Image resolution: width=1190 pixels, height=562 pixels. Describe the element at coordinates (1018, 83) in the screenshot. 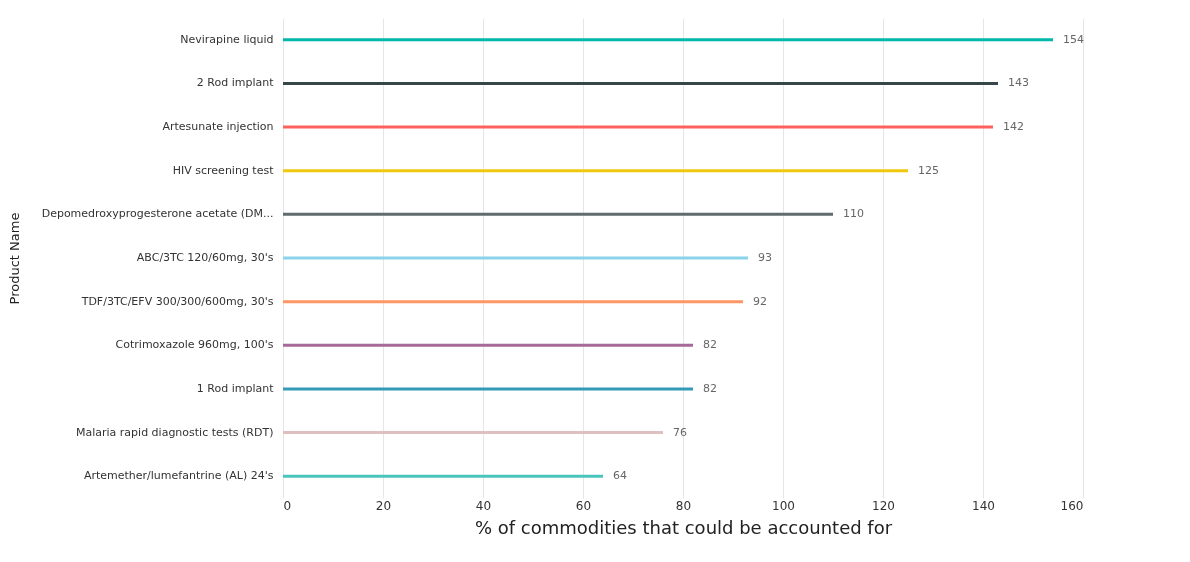

I see `data-label: 143` at that location.